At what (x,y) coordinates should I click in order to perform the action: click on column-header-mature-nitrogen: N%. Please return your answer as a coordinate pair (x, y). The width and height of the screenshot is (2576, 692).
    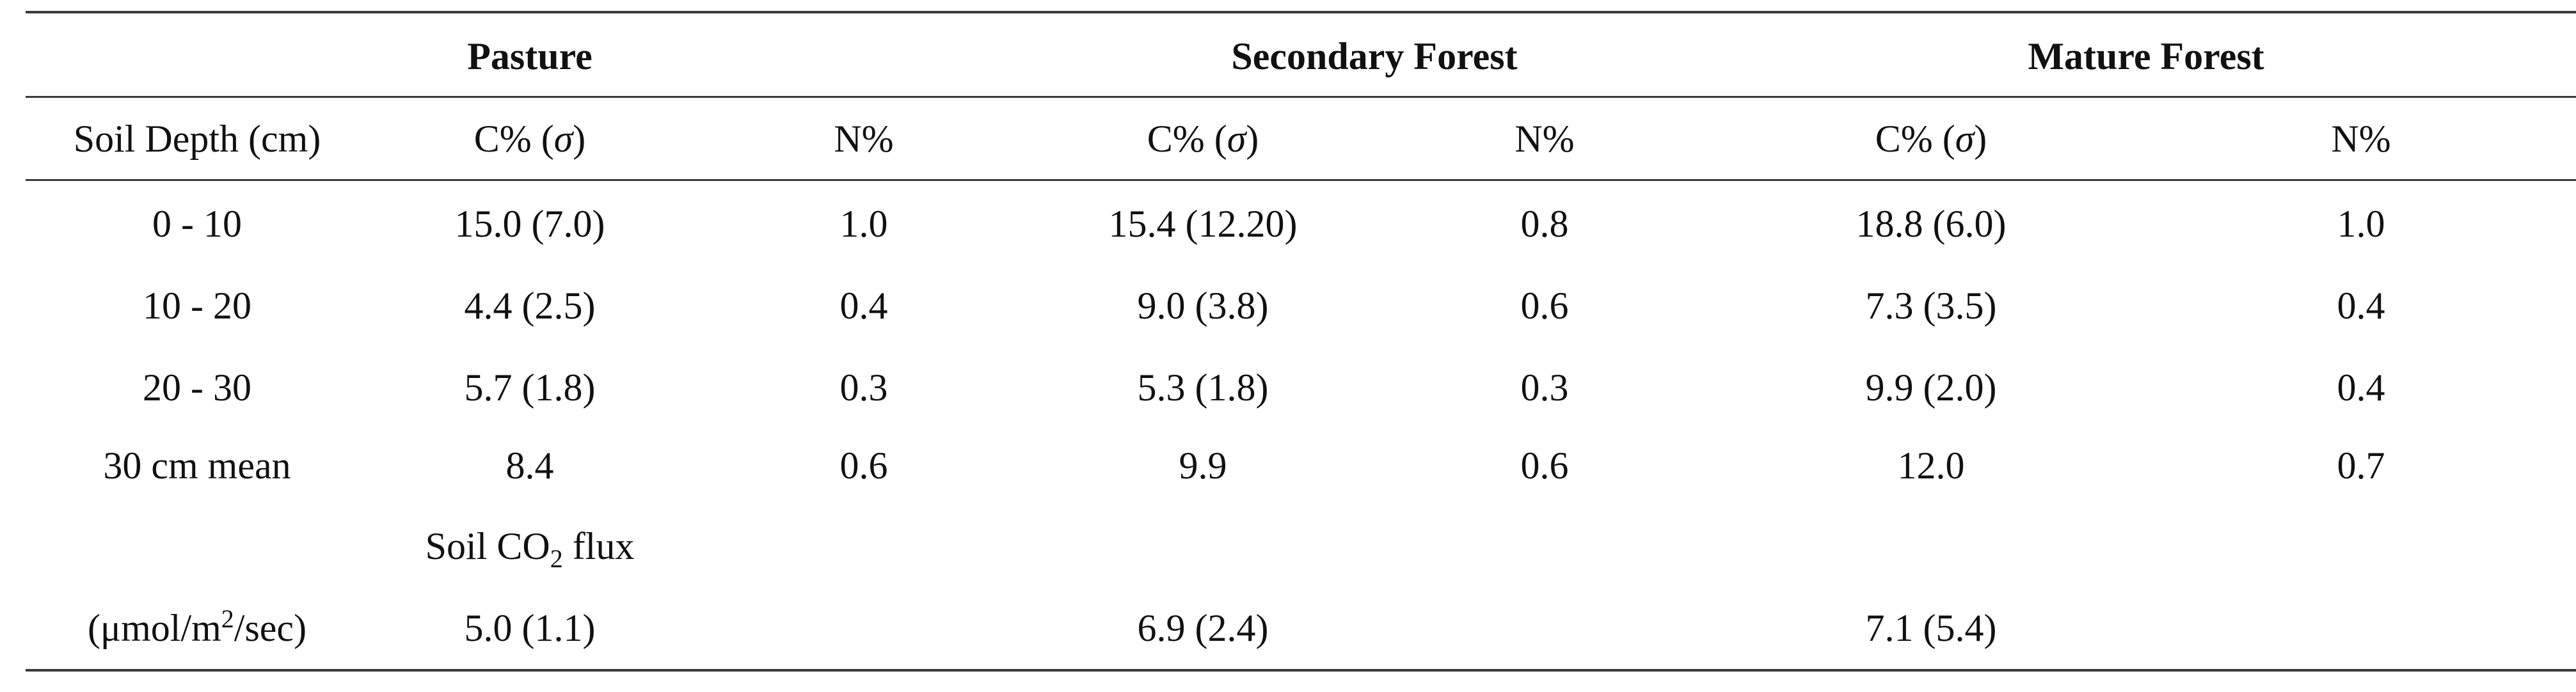
    Looking at the image, I should click on (2361, 139).